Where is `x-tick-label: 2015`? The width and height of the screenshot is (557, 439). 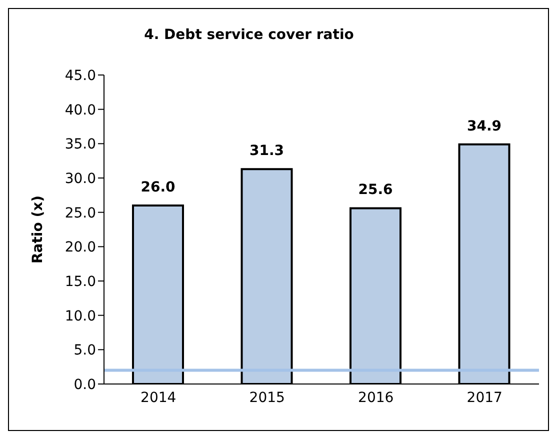
x-tick-label: 2015 is located at coordinates (267, 398).